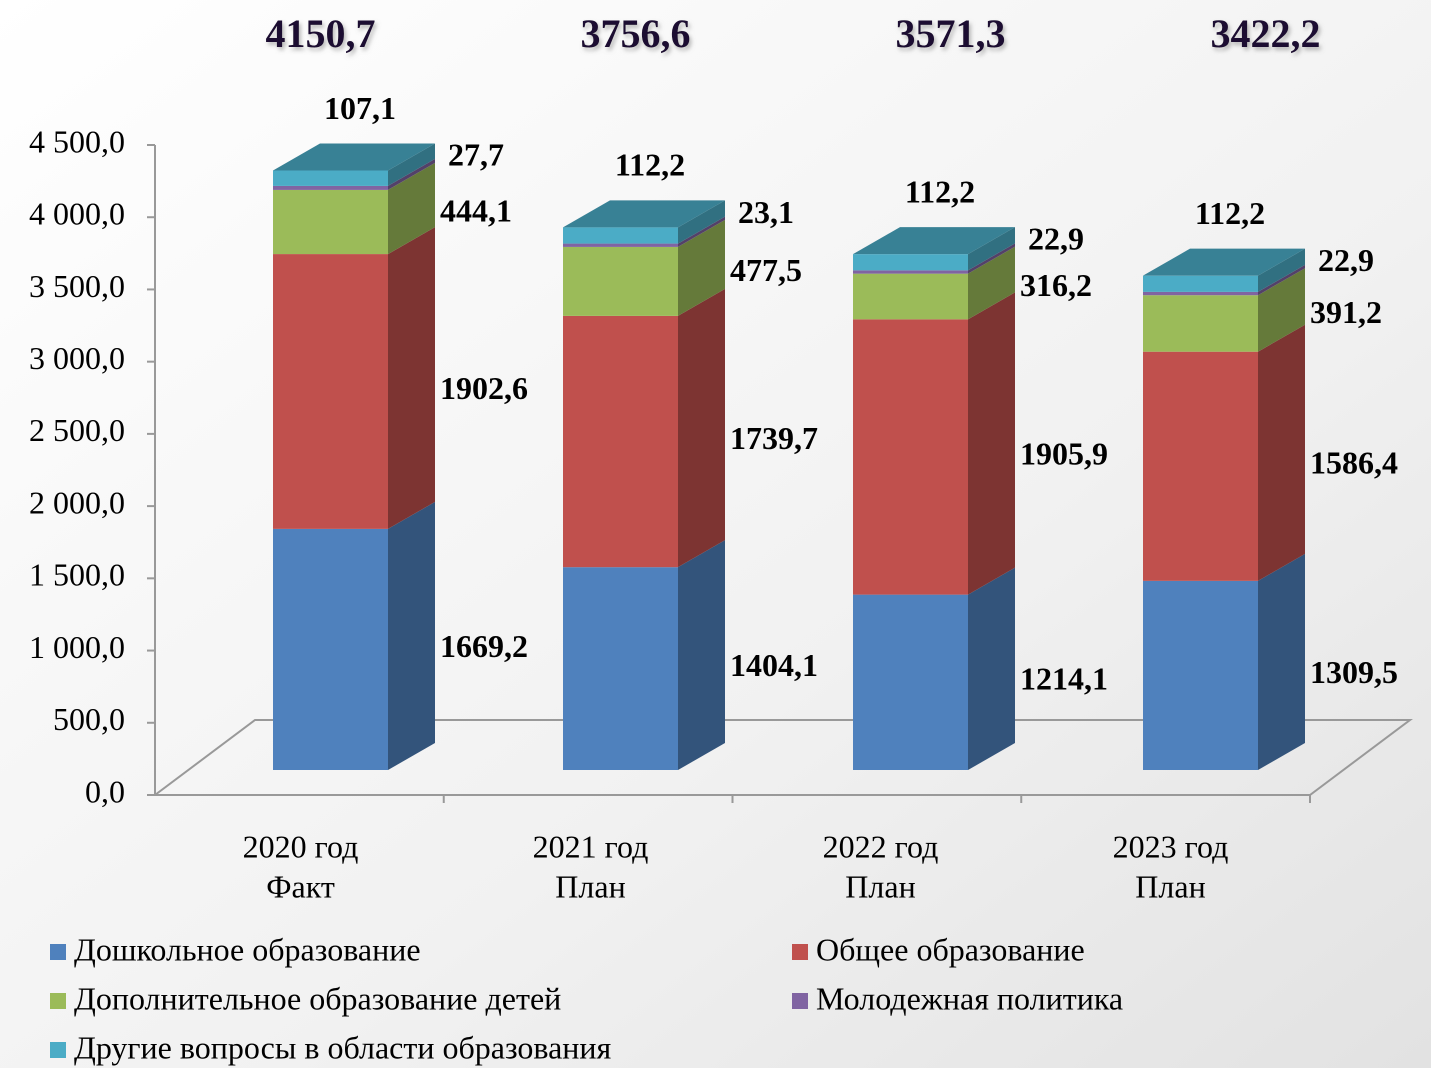 This screenshot has height=1073, width=1431. What do you see at coordinates (77, 430) in the screenshot?
I see `y-tick-label: 2 500,0` at bounding box center [77, 430].